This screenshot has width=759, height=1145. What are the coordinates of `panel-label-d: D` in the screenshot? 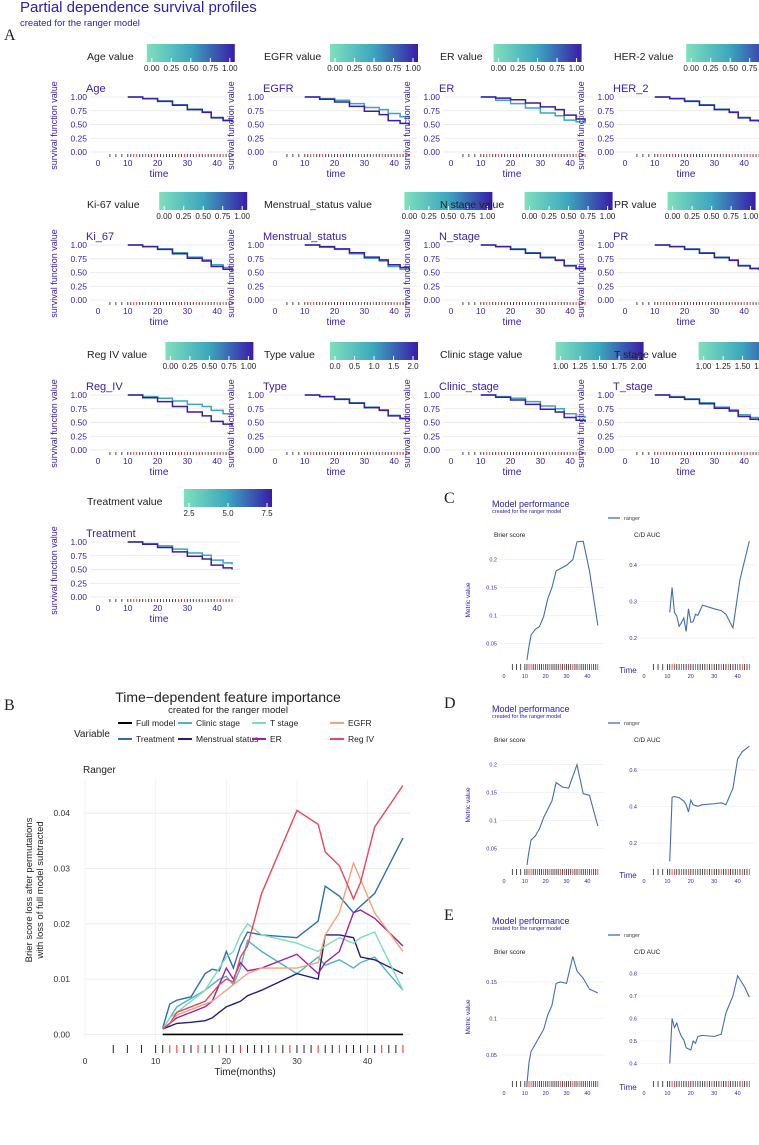 It's located at (450, 703).